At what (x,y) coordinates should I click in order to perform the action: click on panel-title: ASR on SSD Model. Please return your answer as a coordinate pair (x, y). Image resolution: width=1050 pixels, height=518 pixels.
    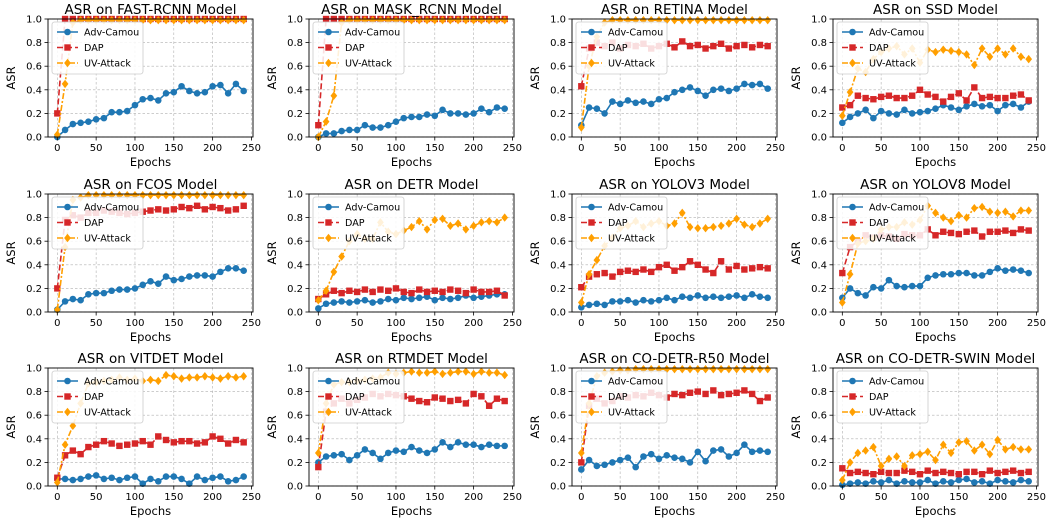
    Looking at the image, I should click on (935, 10).